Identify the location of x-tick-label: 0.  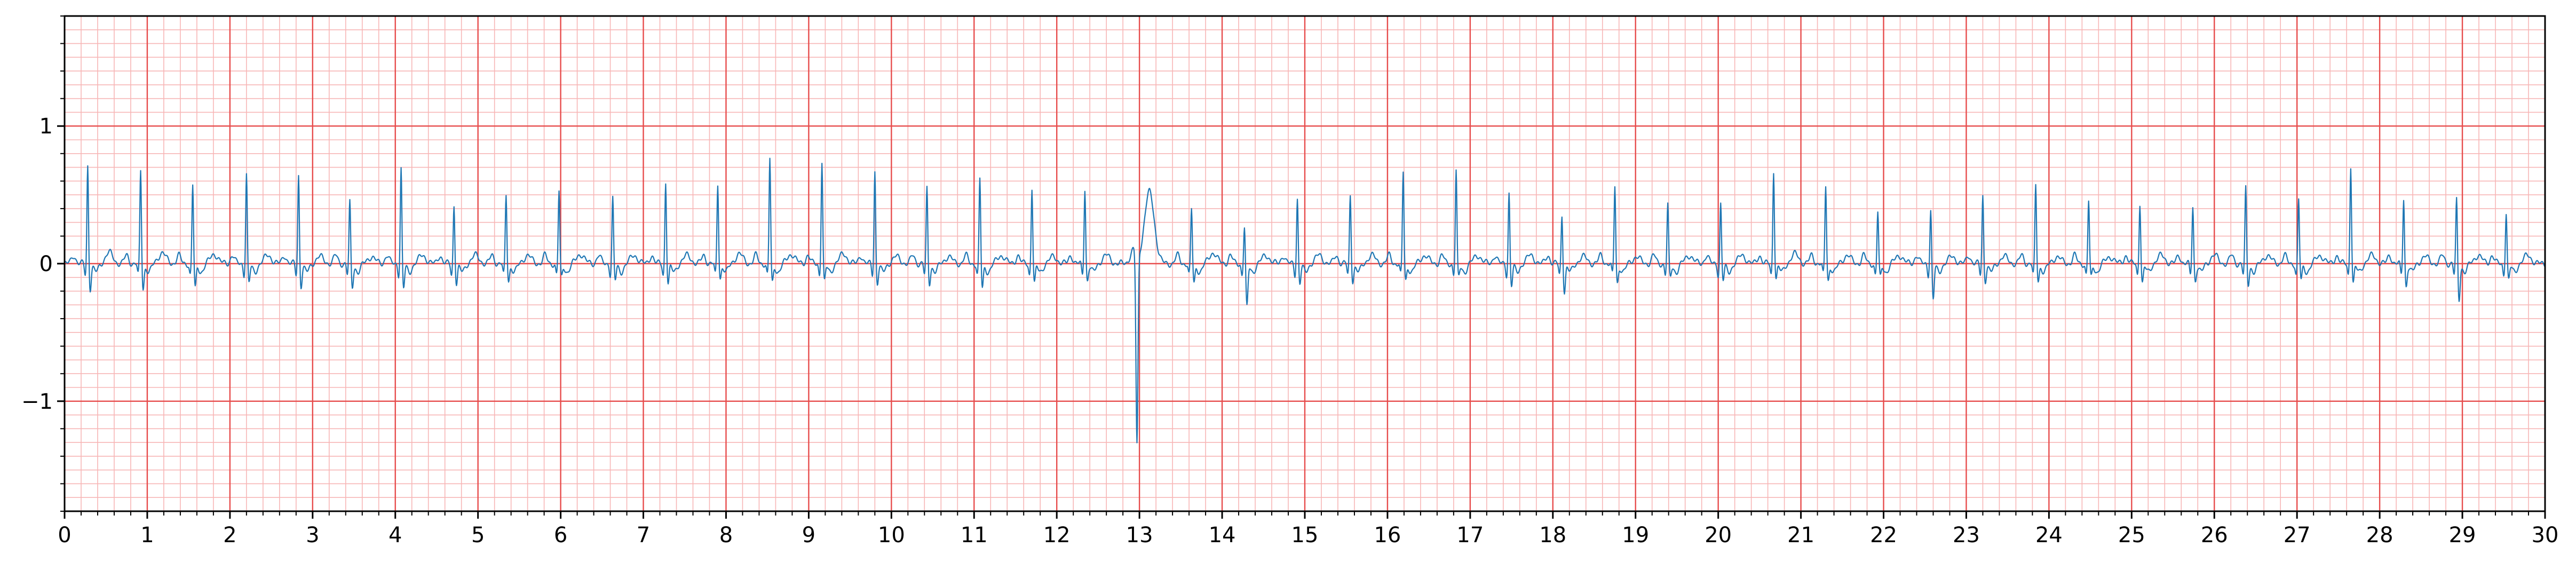
(64, 535).